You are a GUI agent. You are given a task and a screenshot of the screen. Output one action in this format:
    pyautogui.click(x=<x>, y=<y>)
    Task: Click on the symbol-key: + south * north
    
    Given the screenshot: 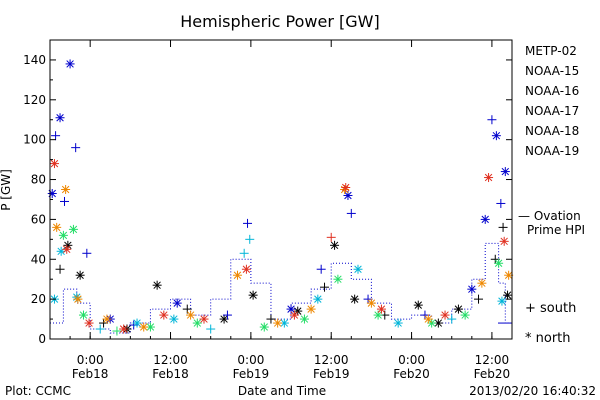 What is the action you would take?
    pyautogui.click(x=550, y=323)
    